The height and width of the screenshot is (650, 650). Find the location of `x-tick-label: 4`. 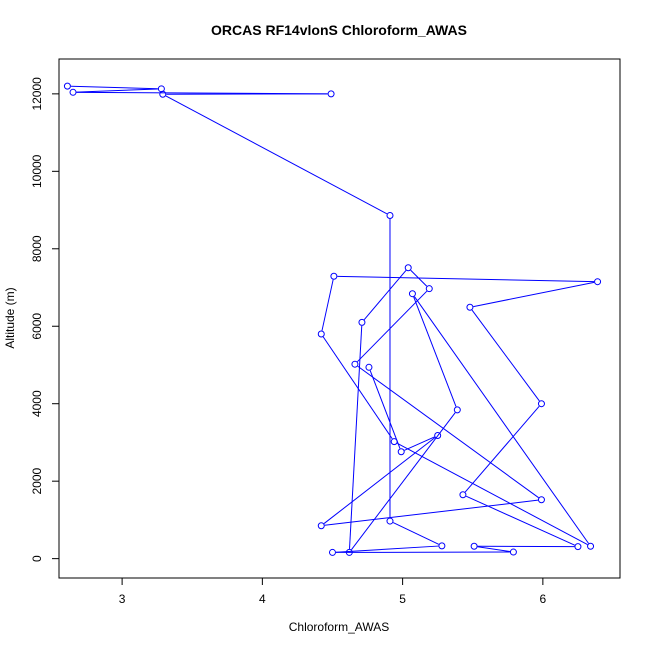

x-tick-label: 4 is located at coordinates (262, 599).